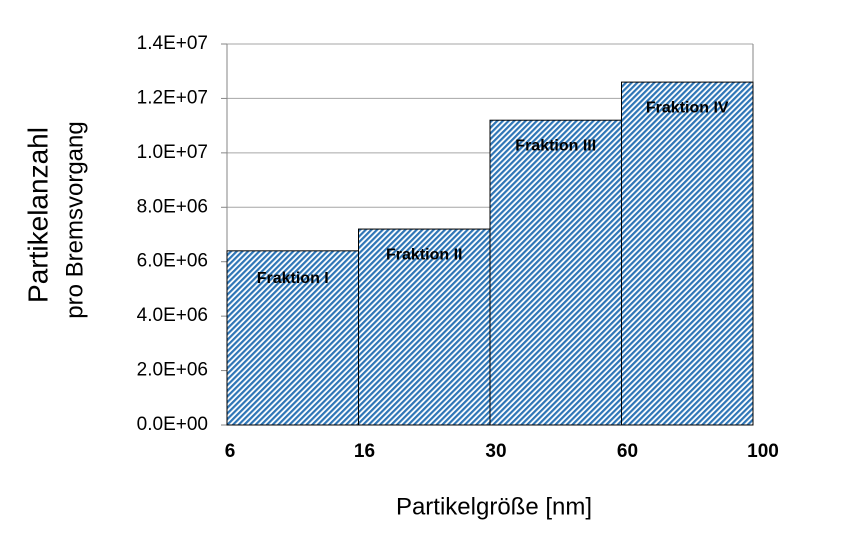  Describe the element at coordinates (627, 451) in the screenshot. I see `x-tick-label: 60` at that location.